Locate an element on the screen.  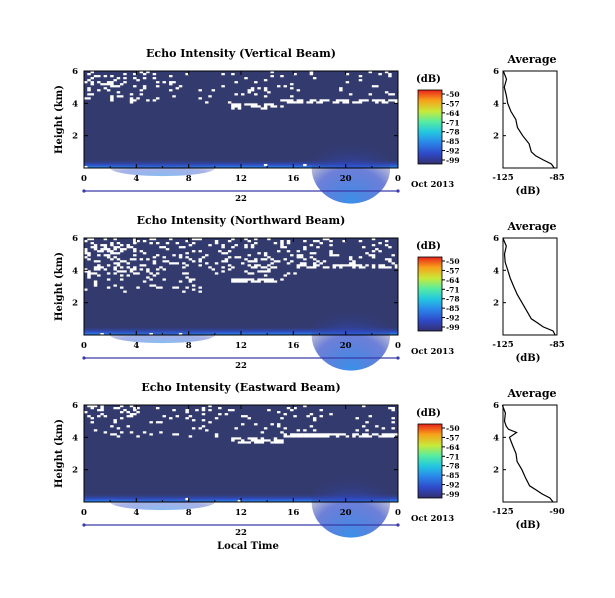
average-profile-line is located at coordinates (527, 453).